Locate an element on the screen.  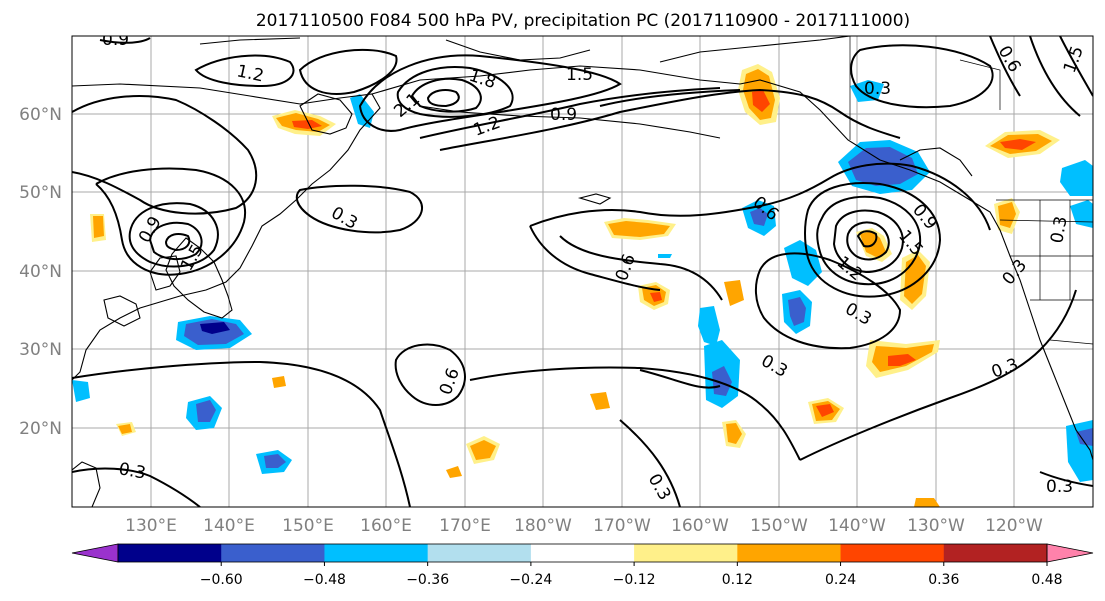
longitude-label: 160°E is located at coordinates (386, 526).